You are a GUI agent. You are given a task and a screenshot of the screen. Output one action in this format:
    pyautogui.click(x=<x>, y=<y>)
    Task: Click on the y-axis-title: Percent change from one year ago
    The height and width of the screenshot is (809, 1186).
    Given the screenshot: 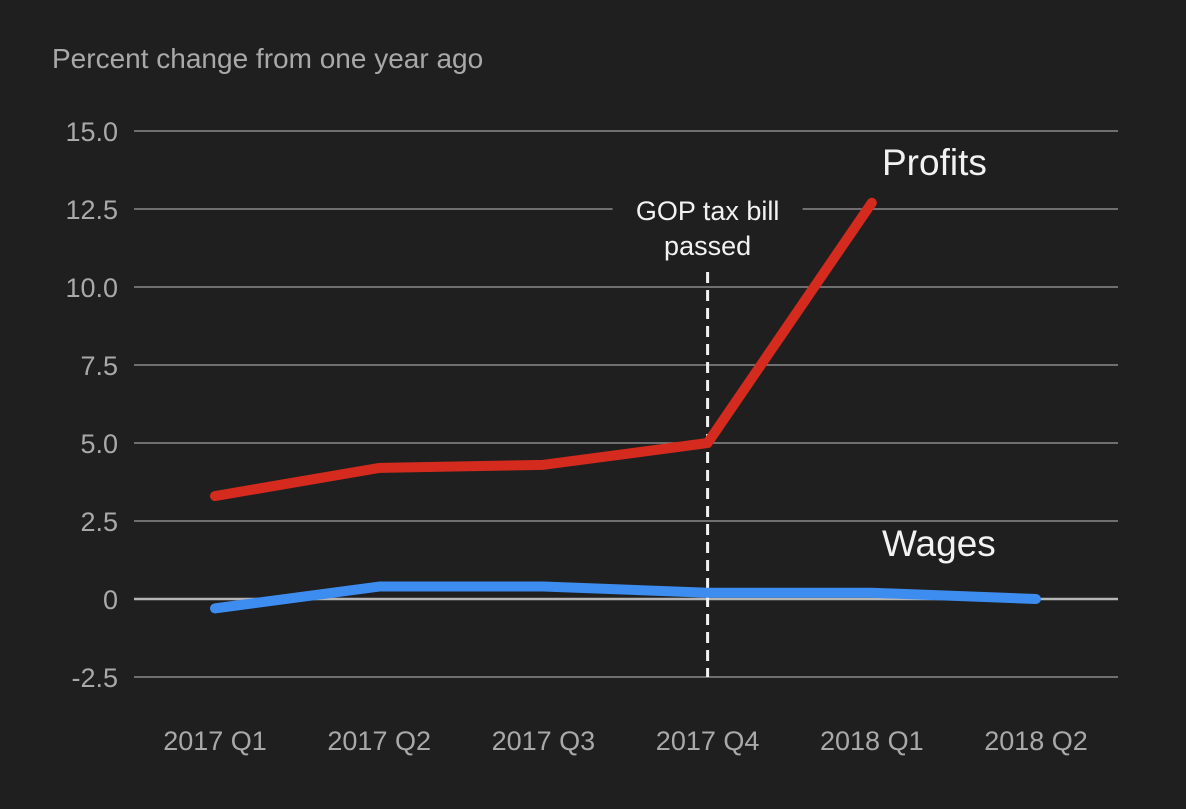 What is the action you would take?
    pyautogui.click(x=267, y=58)
    